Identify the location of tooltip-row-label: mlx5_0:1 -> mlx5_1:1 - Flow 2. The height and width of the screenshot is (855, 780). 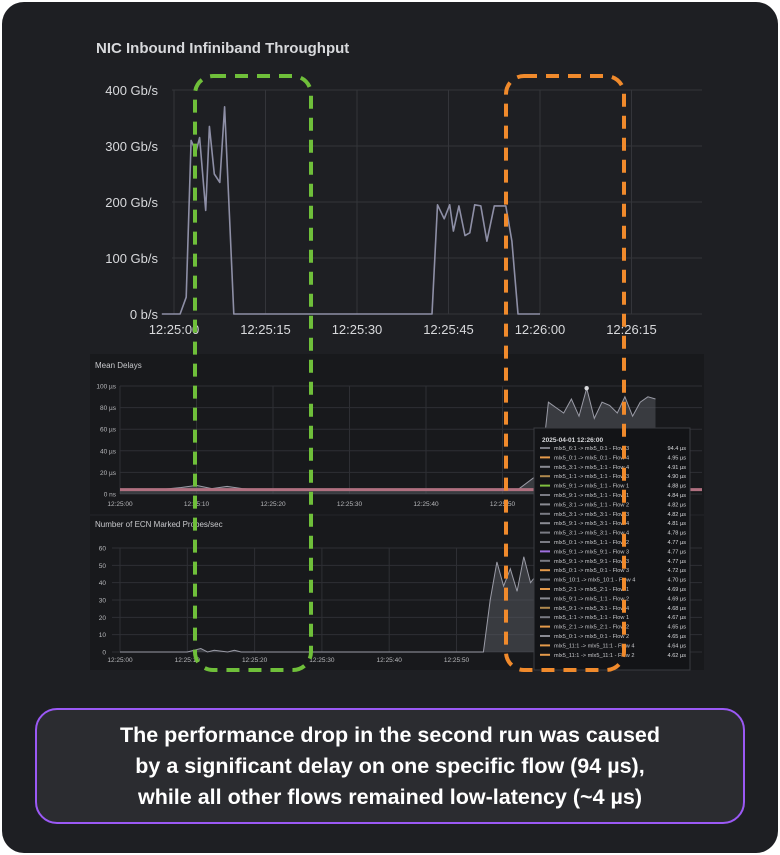
(591, 543).